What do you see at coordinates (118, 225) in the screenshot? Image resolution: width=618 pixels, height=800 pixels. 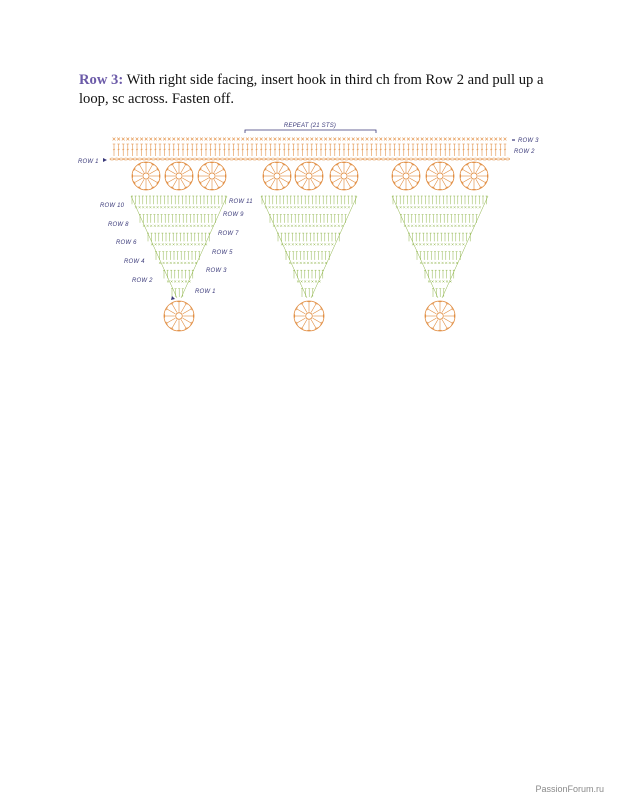 I see `label-left-row8: ROW 8` at bounding box center [118, 225].